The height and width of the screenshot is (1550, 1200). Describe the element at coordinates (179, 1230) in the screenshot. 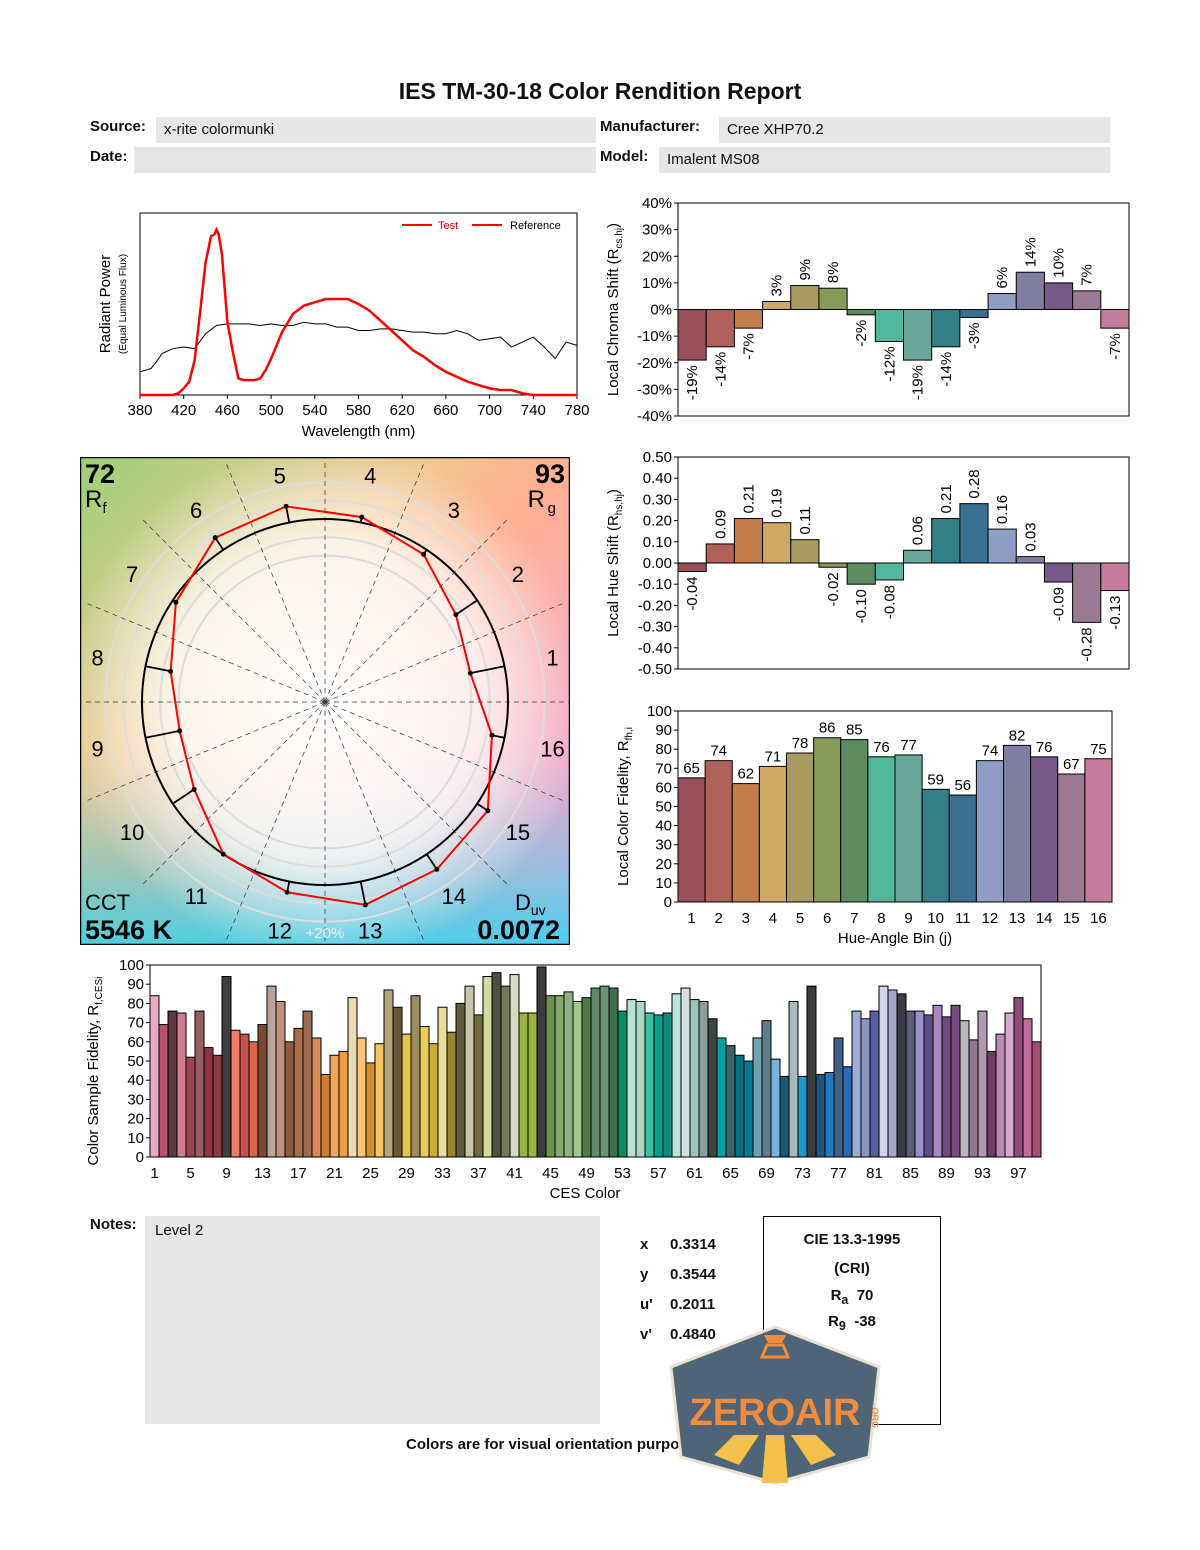

I see `notes-text: Level 2` at that location.